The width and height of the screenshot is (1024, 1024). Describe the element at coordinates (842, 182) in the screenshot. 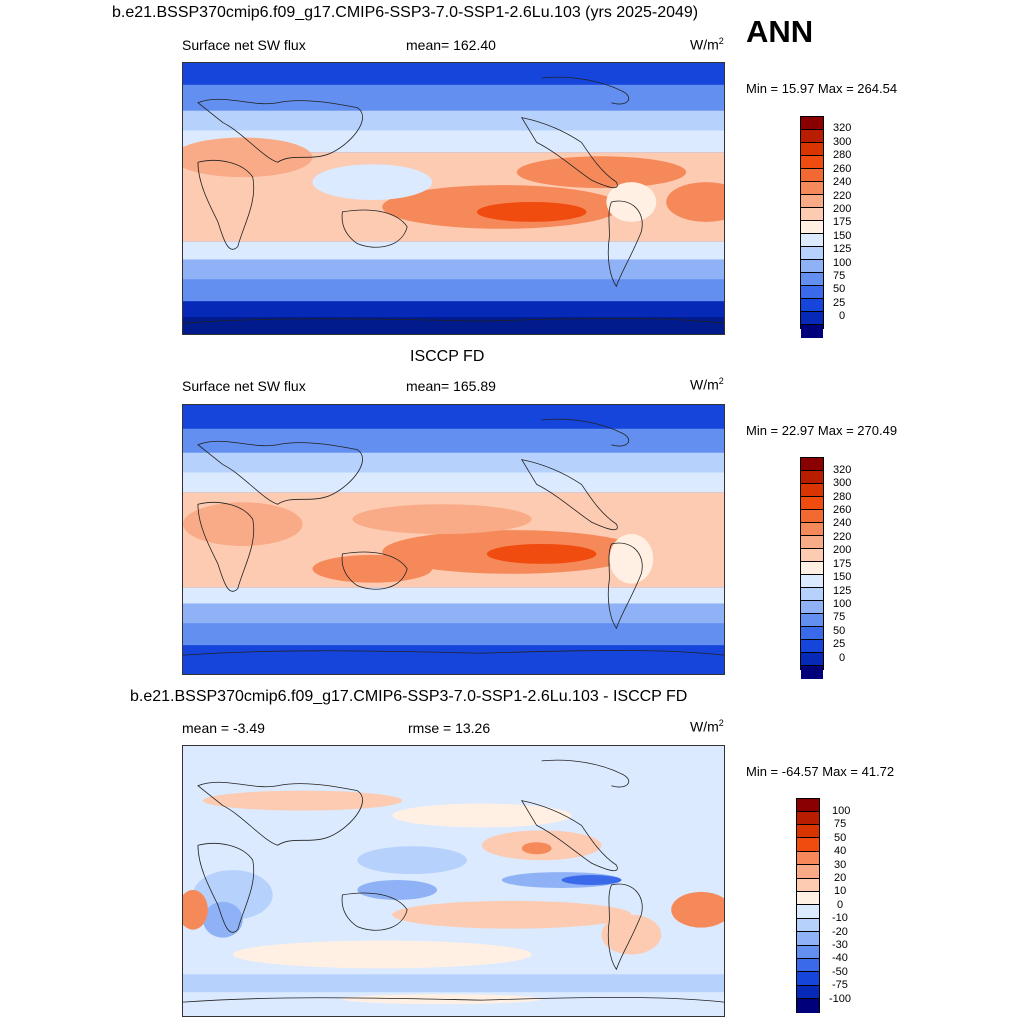

I see `panel1-colorbar-tick: 240` at that location.